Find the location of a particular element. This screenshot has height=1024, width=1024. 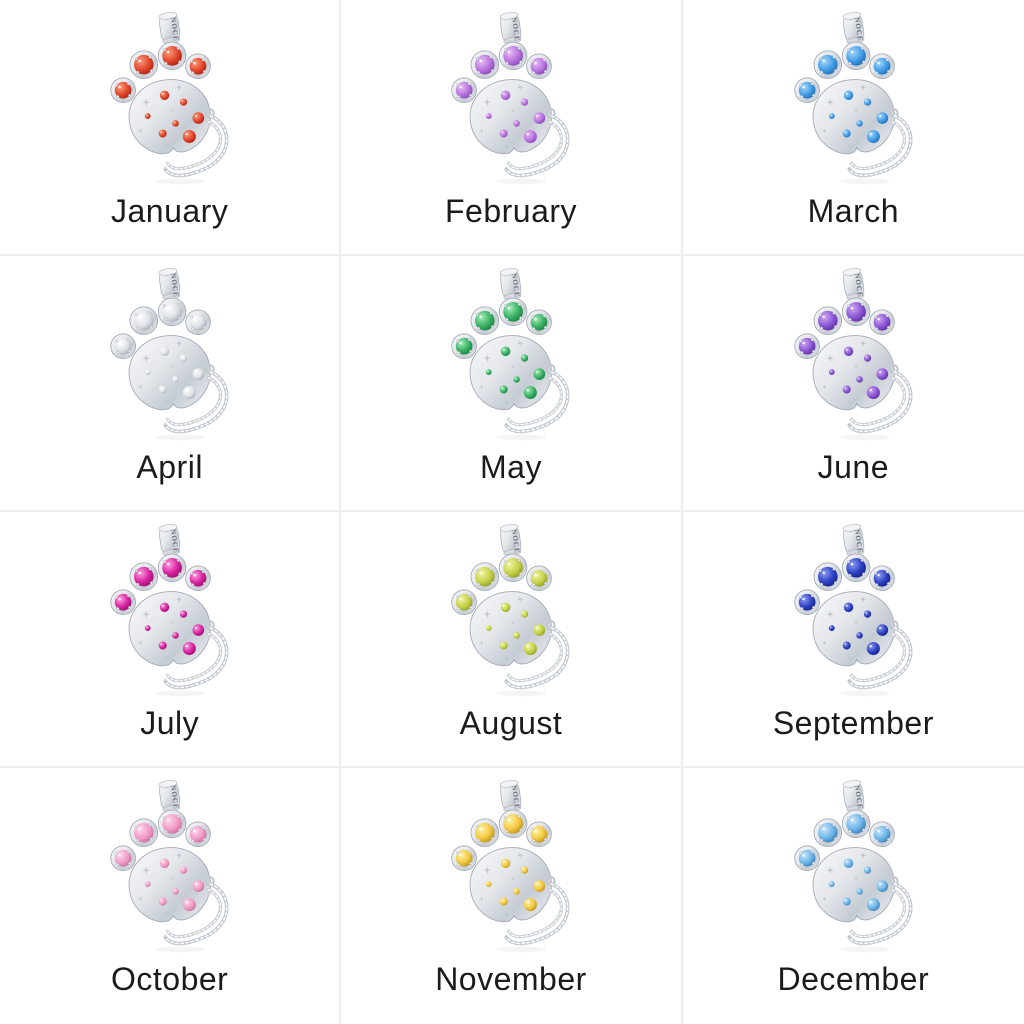

month-cell-november: NOCE November is located at coordinates (512, 896).